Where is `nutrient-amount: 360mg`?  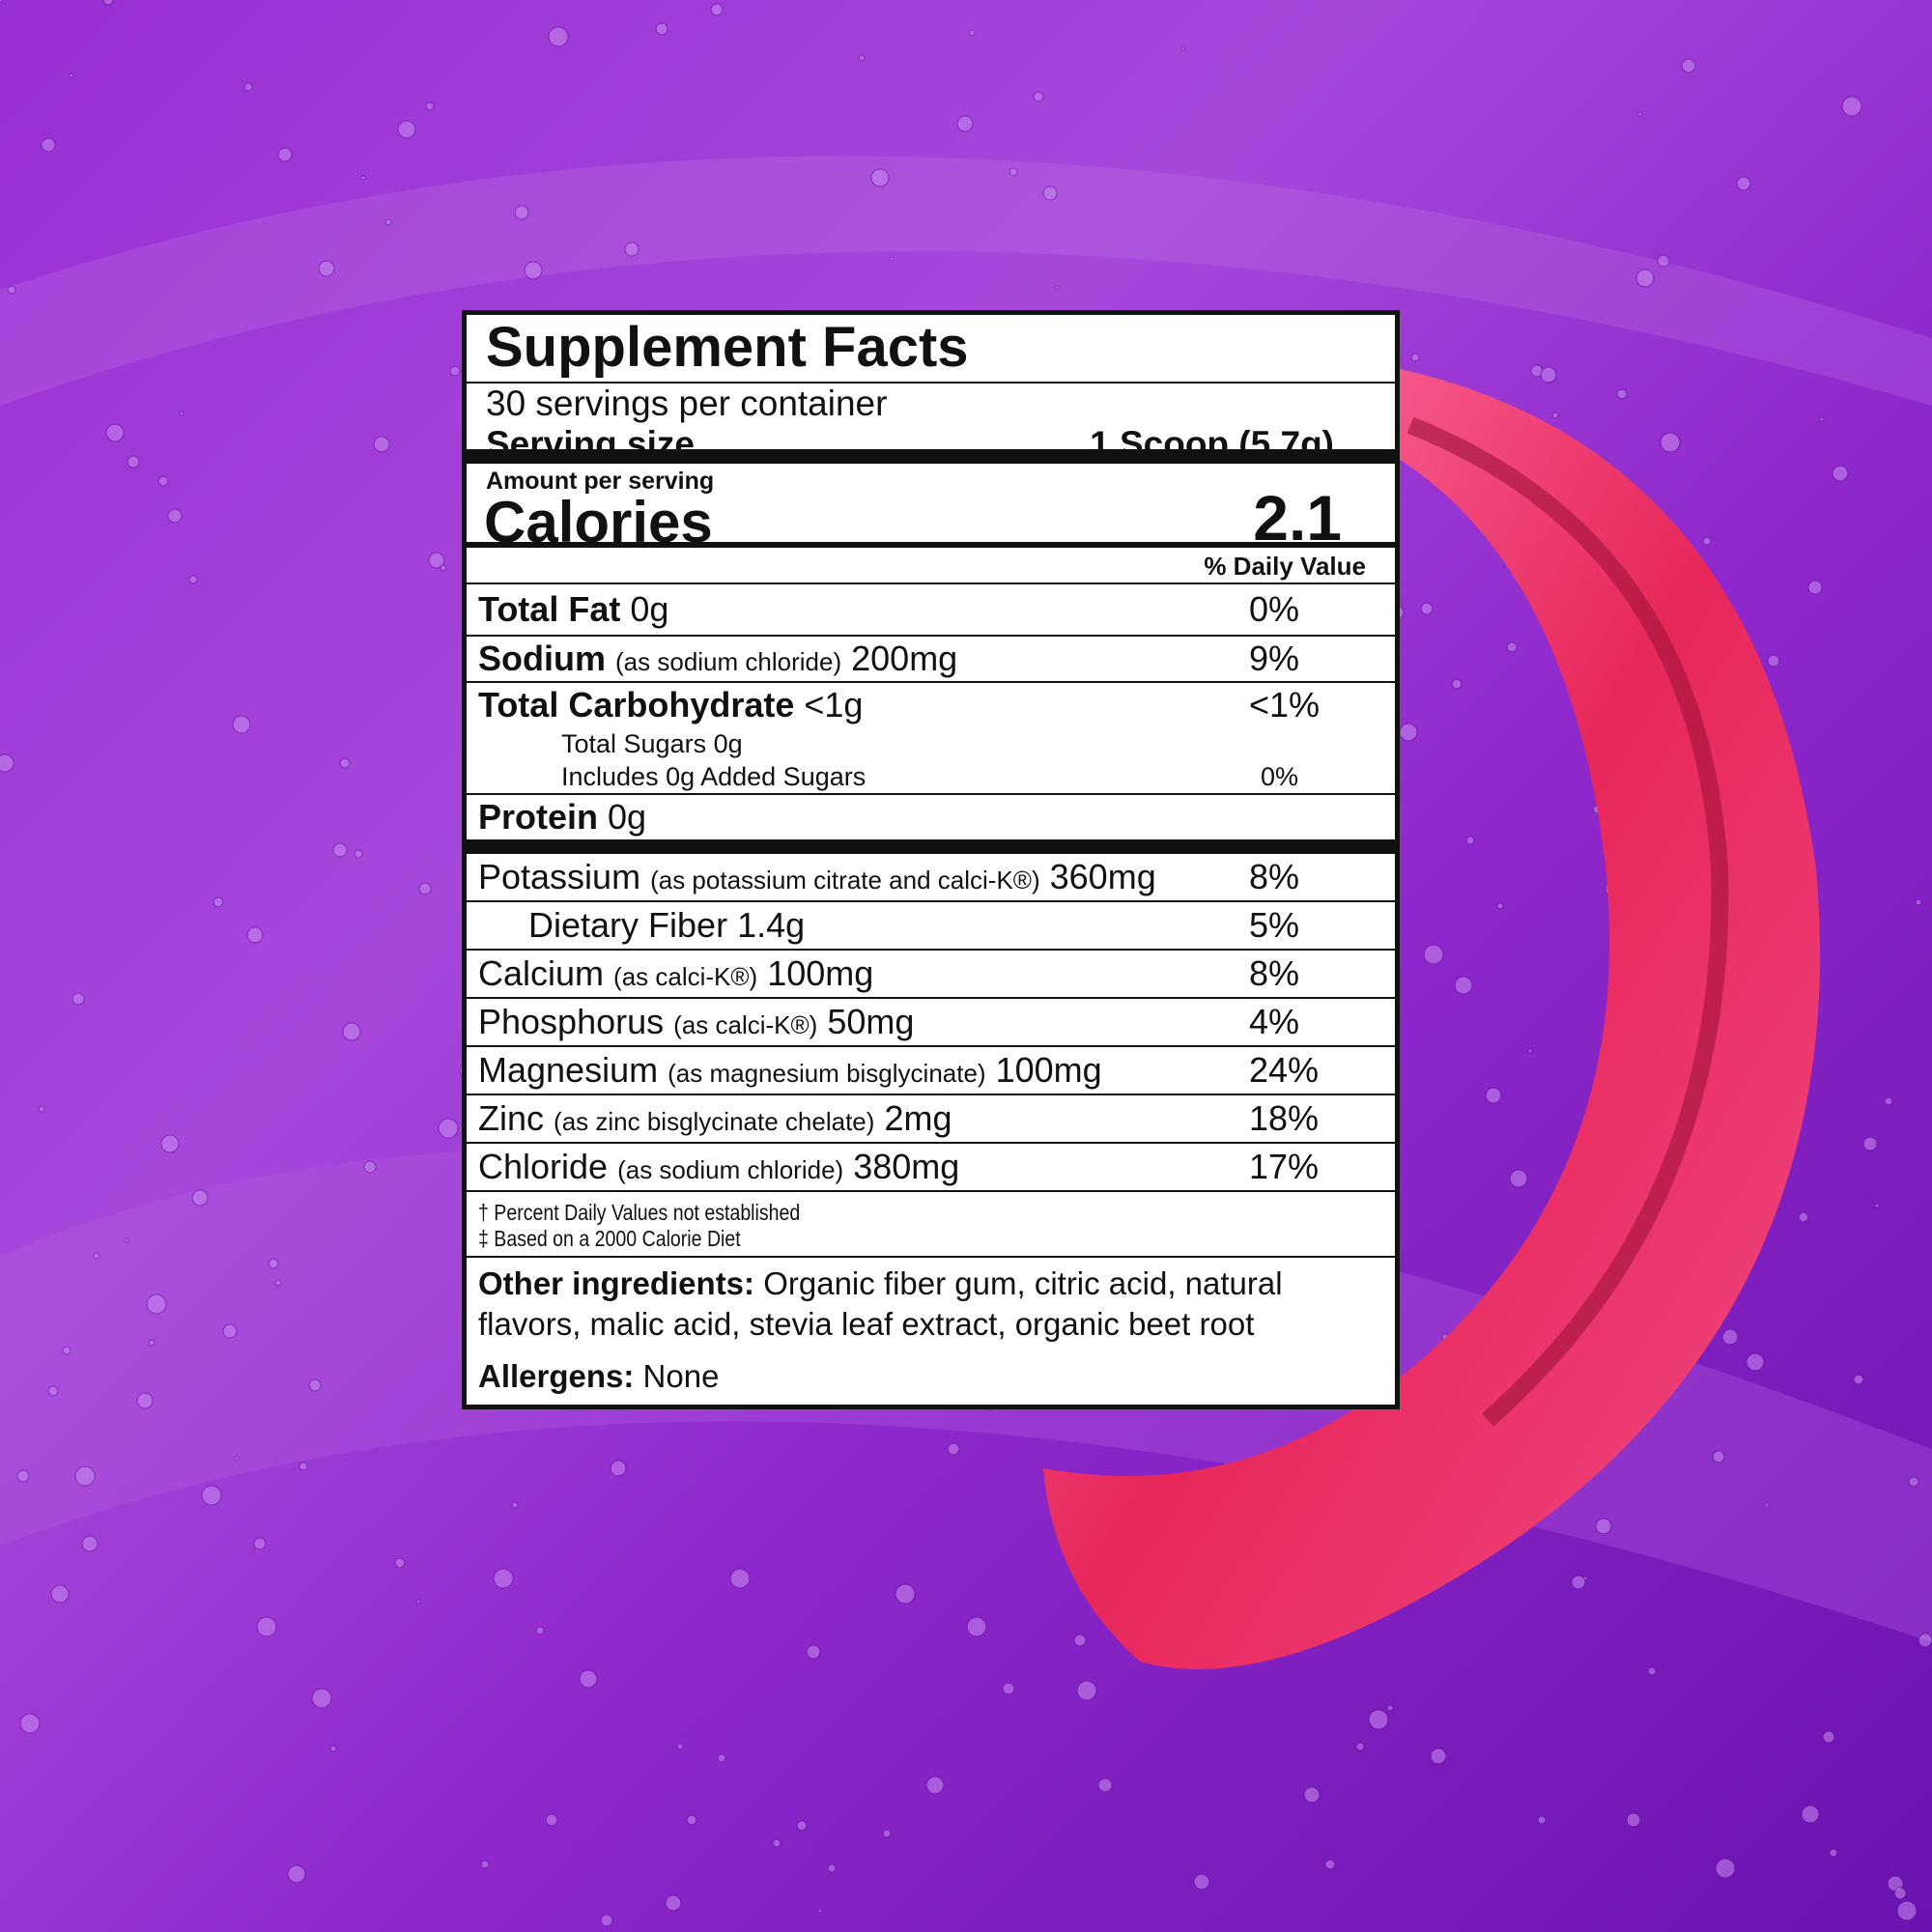
nutrient-amount: 360mg is located at coordinates (1102, 876).